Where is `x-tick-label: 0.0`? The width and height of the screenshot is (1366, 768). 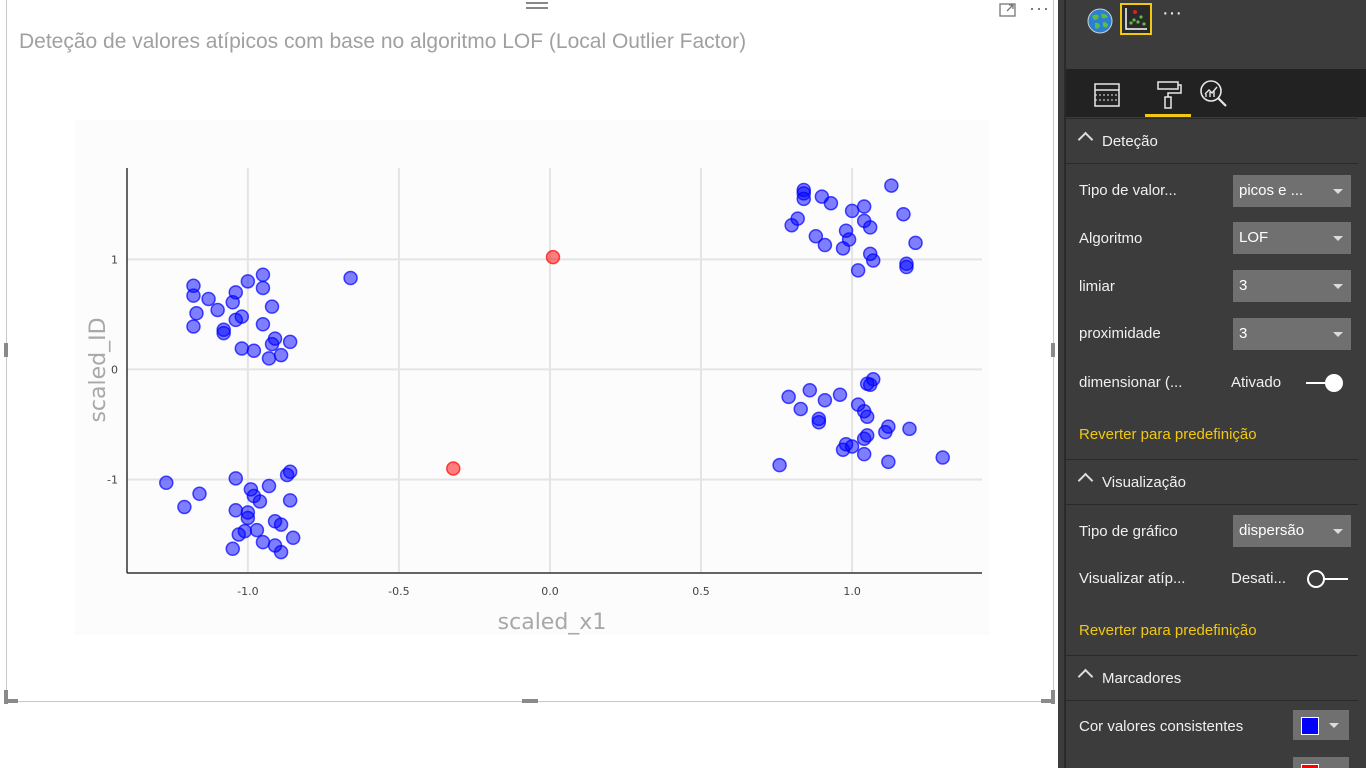
x-tick-label: 0.0 is located at coordinates (550, 591).